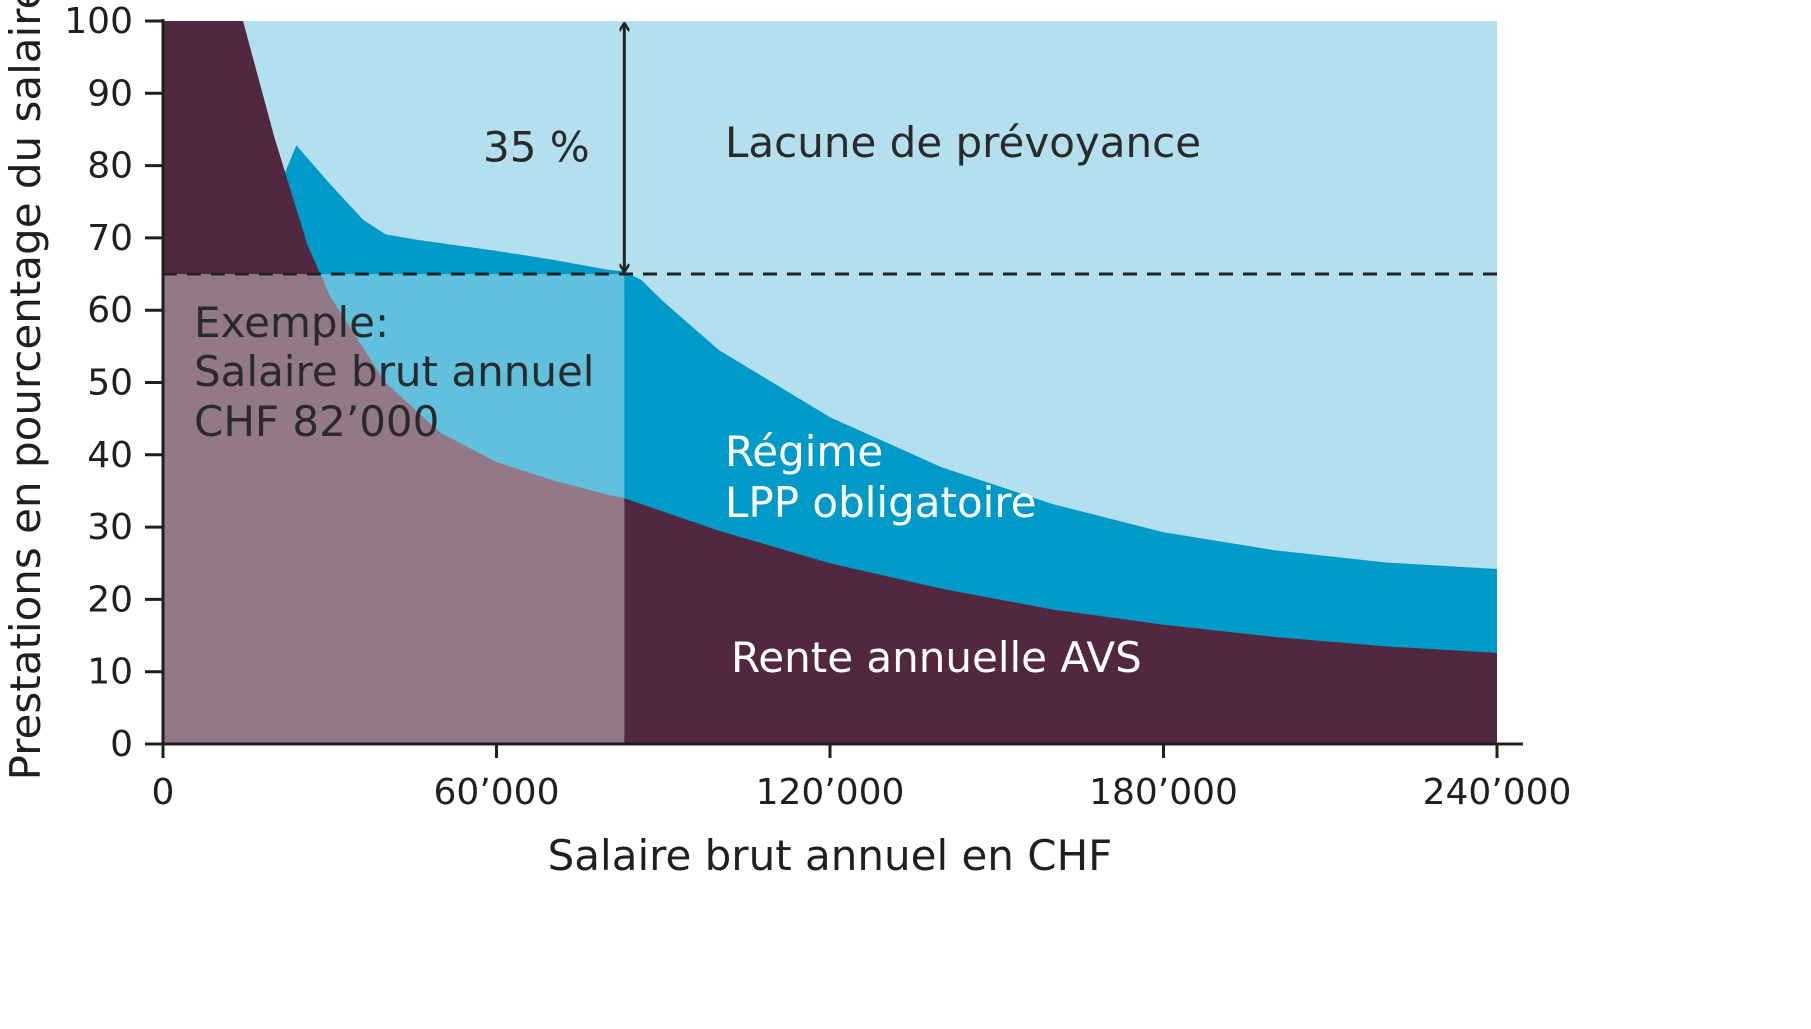 The width and height of the screenshot is (1811, 1029). Describe the element at coordinates (1163, 792) in the screenshot. I see `x-tick-label-3: 180’000` at that location.